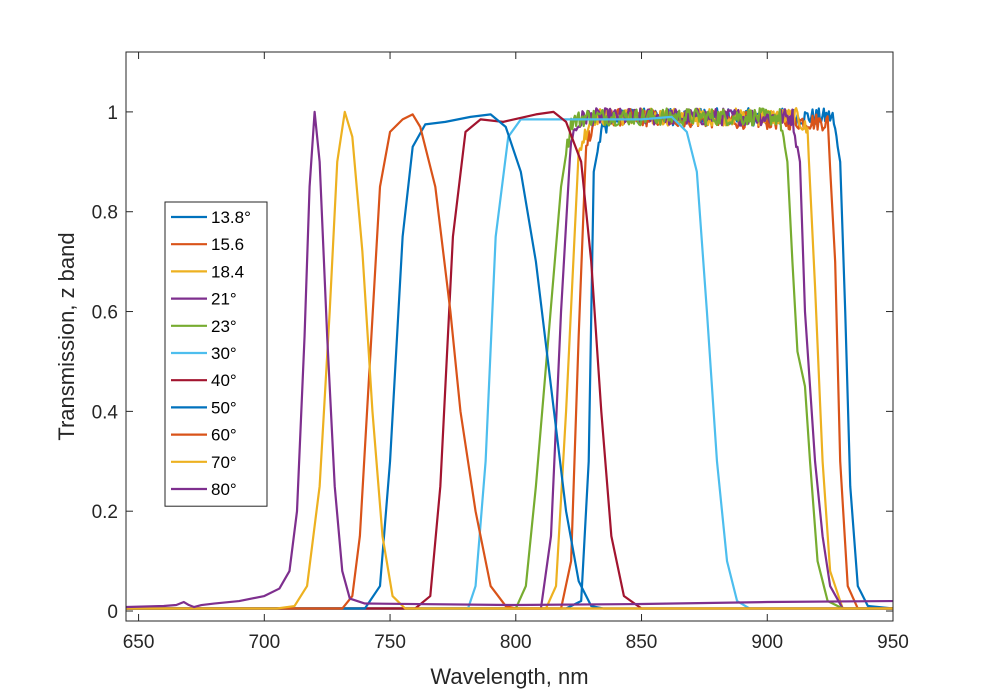 The height and width of the screenshot is (695, 988). I want to click on x-tick-label: 900, so click(767, 642).